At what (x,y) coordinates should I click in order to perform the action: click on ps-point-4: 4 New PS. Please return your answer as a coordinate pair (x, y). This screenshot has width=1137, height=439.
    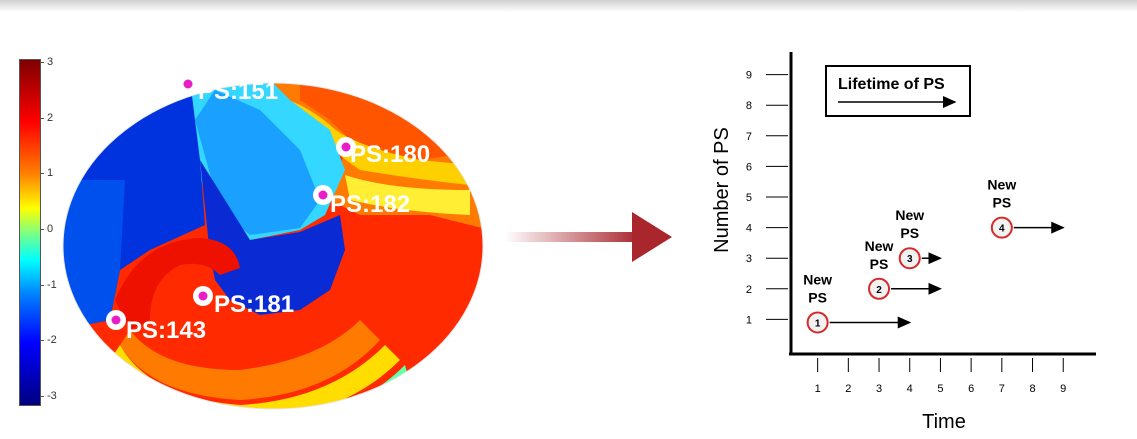
    Looking at the image, I should click on (1026, 208).